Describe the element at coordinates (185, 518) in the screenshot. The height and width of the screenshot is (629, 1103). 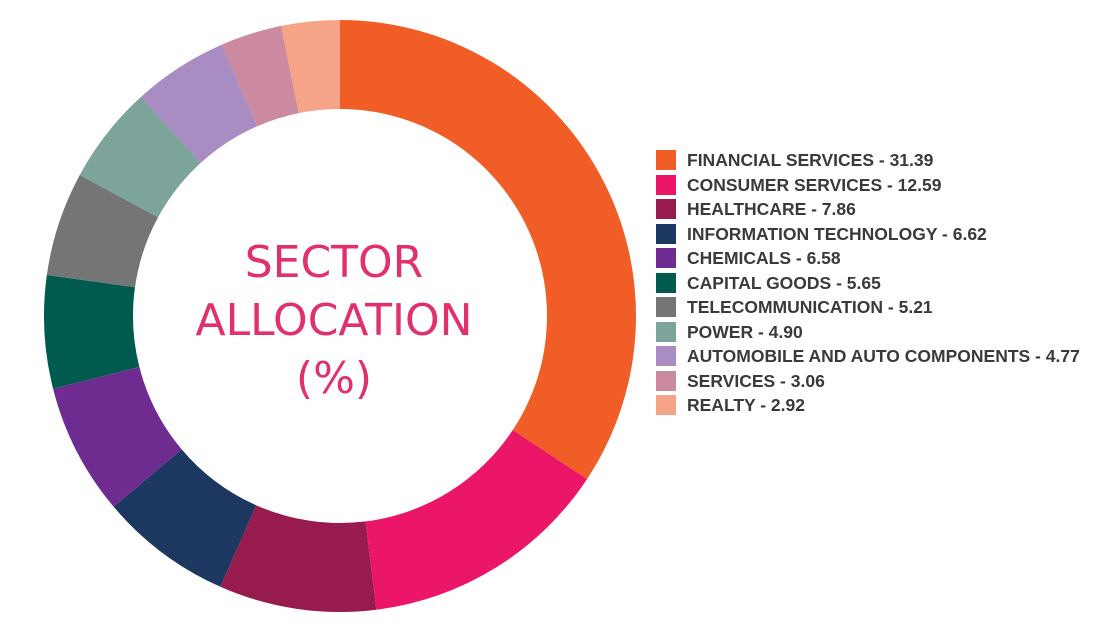
I see `donut-slice-information-technology` at that location.